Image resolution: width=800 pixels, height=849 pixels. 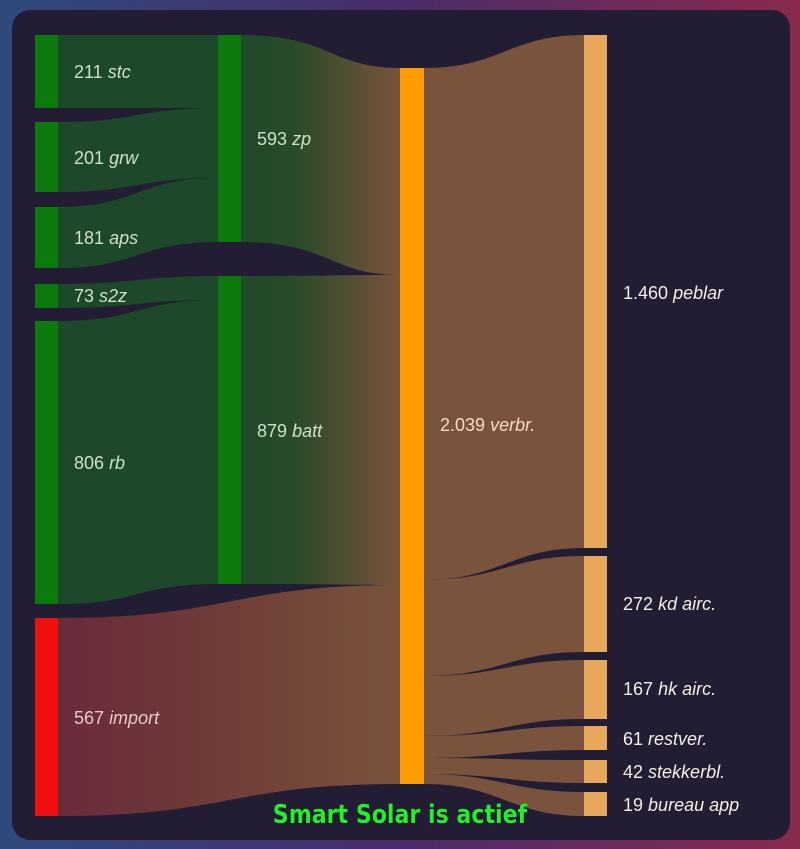 I want to click on label-peblar: 1.460 peblar, so click(x=673, y=293).